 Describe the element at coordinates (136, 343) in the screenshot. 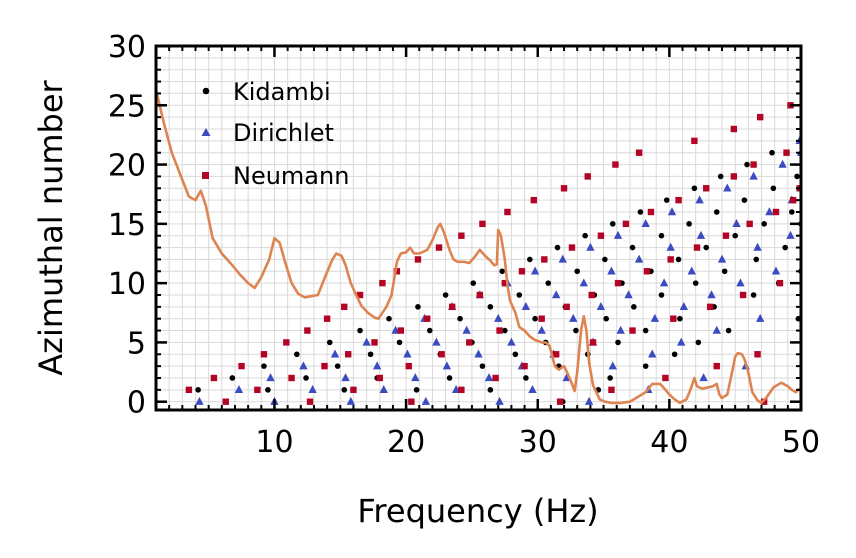

I see `y-tick-label: 5` at that location.